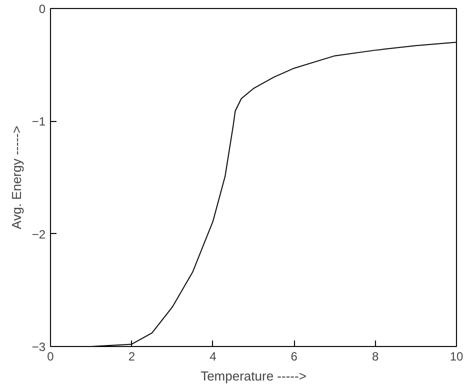 The image size is (464, 391). What do you see at coordinates (253, 376) in the screenshot?
I see `x-axis-title: Temperature ----->` at bounding box center [253, 376].